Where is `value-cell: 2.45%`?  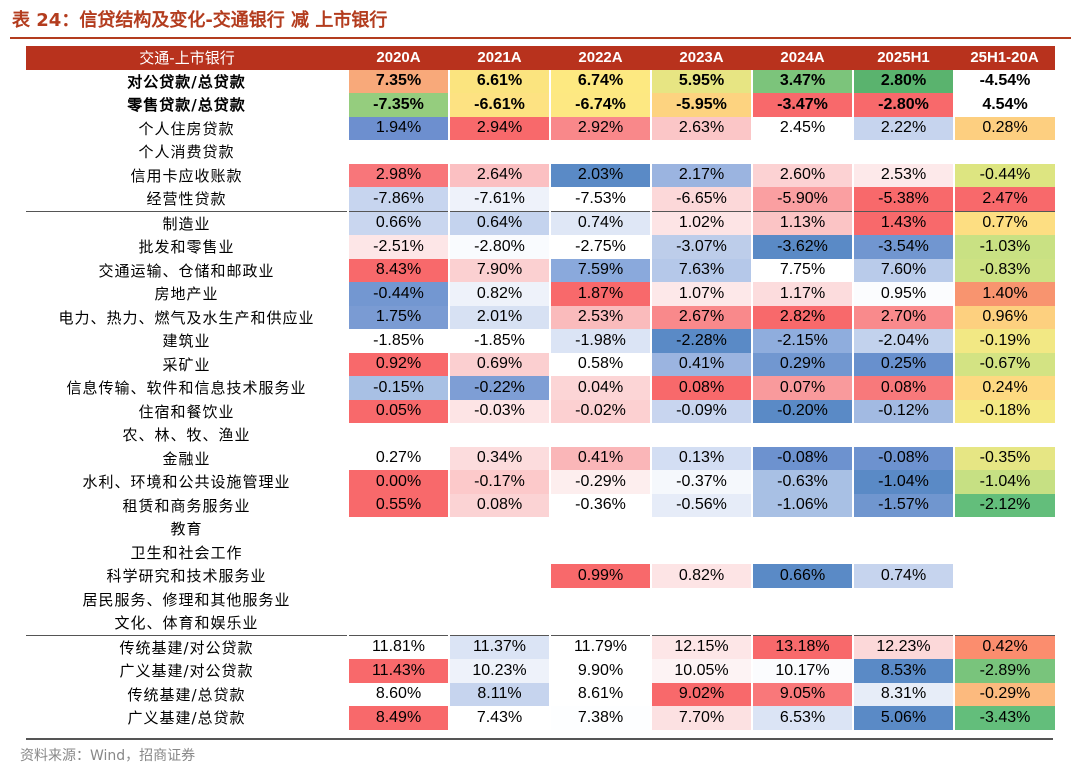
value-cell: 2.45% is located at coordinates (803, 128).